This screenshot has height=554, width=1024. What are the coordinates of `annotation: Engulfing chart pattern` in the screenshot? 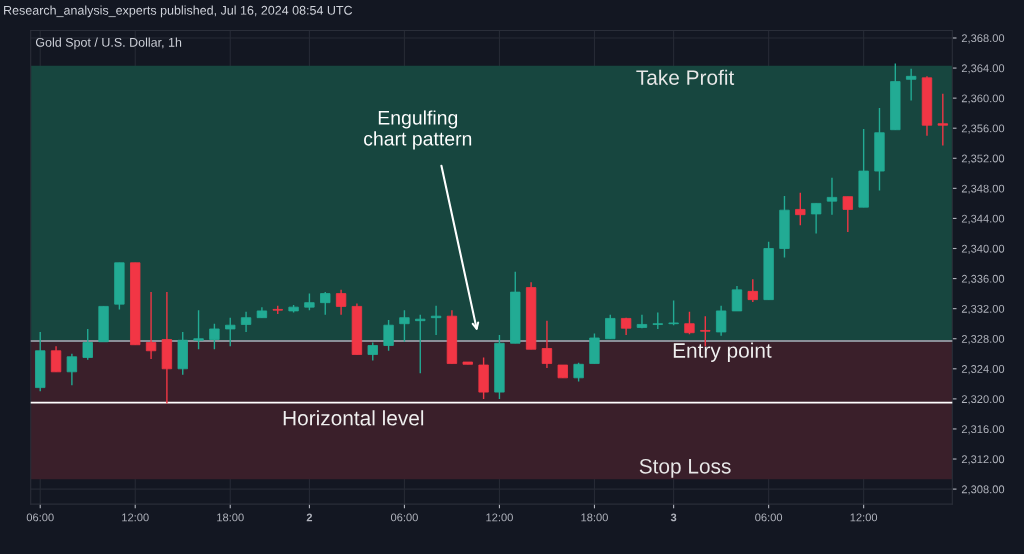 It's located at (418, 130).